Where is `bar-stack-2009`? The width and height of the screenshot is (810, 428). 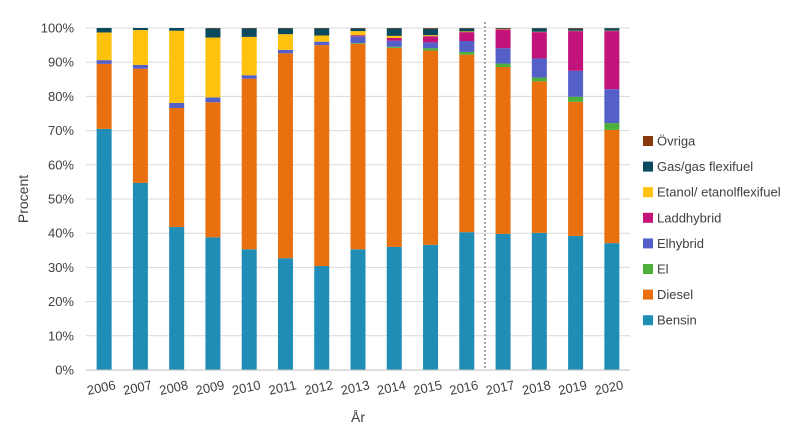
bar-stack-2009 is located at coordinates (213, 199).